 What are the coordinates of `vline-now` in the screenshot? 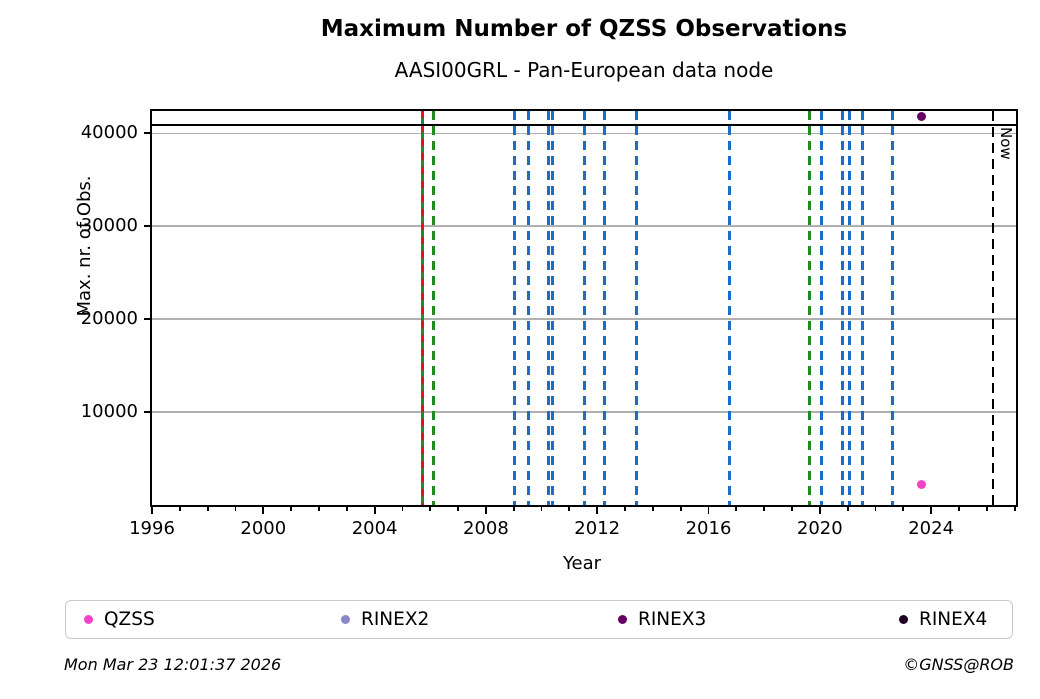 It's located at (993, 308).